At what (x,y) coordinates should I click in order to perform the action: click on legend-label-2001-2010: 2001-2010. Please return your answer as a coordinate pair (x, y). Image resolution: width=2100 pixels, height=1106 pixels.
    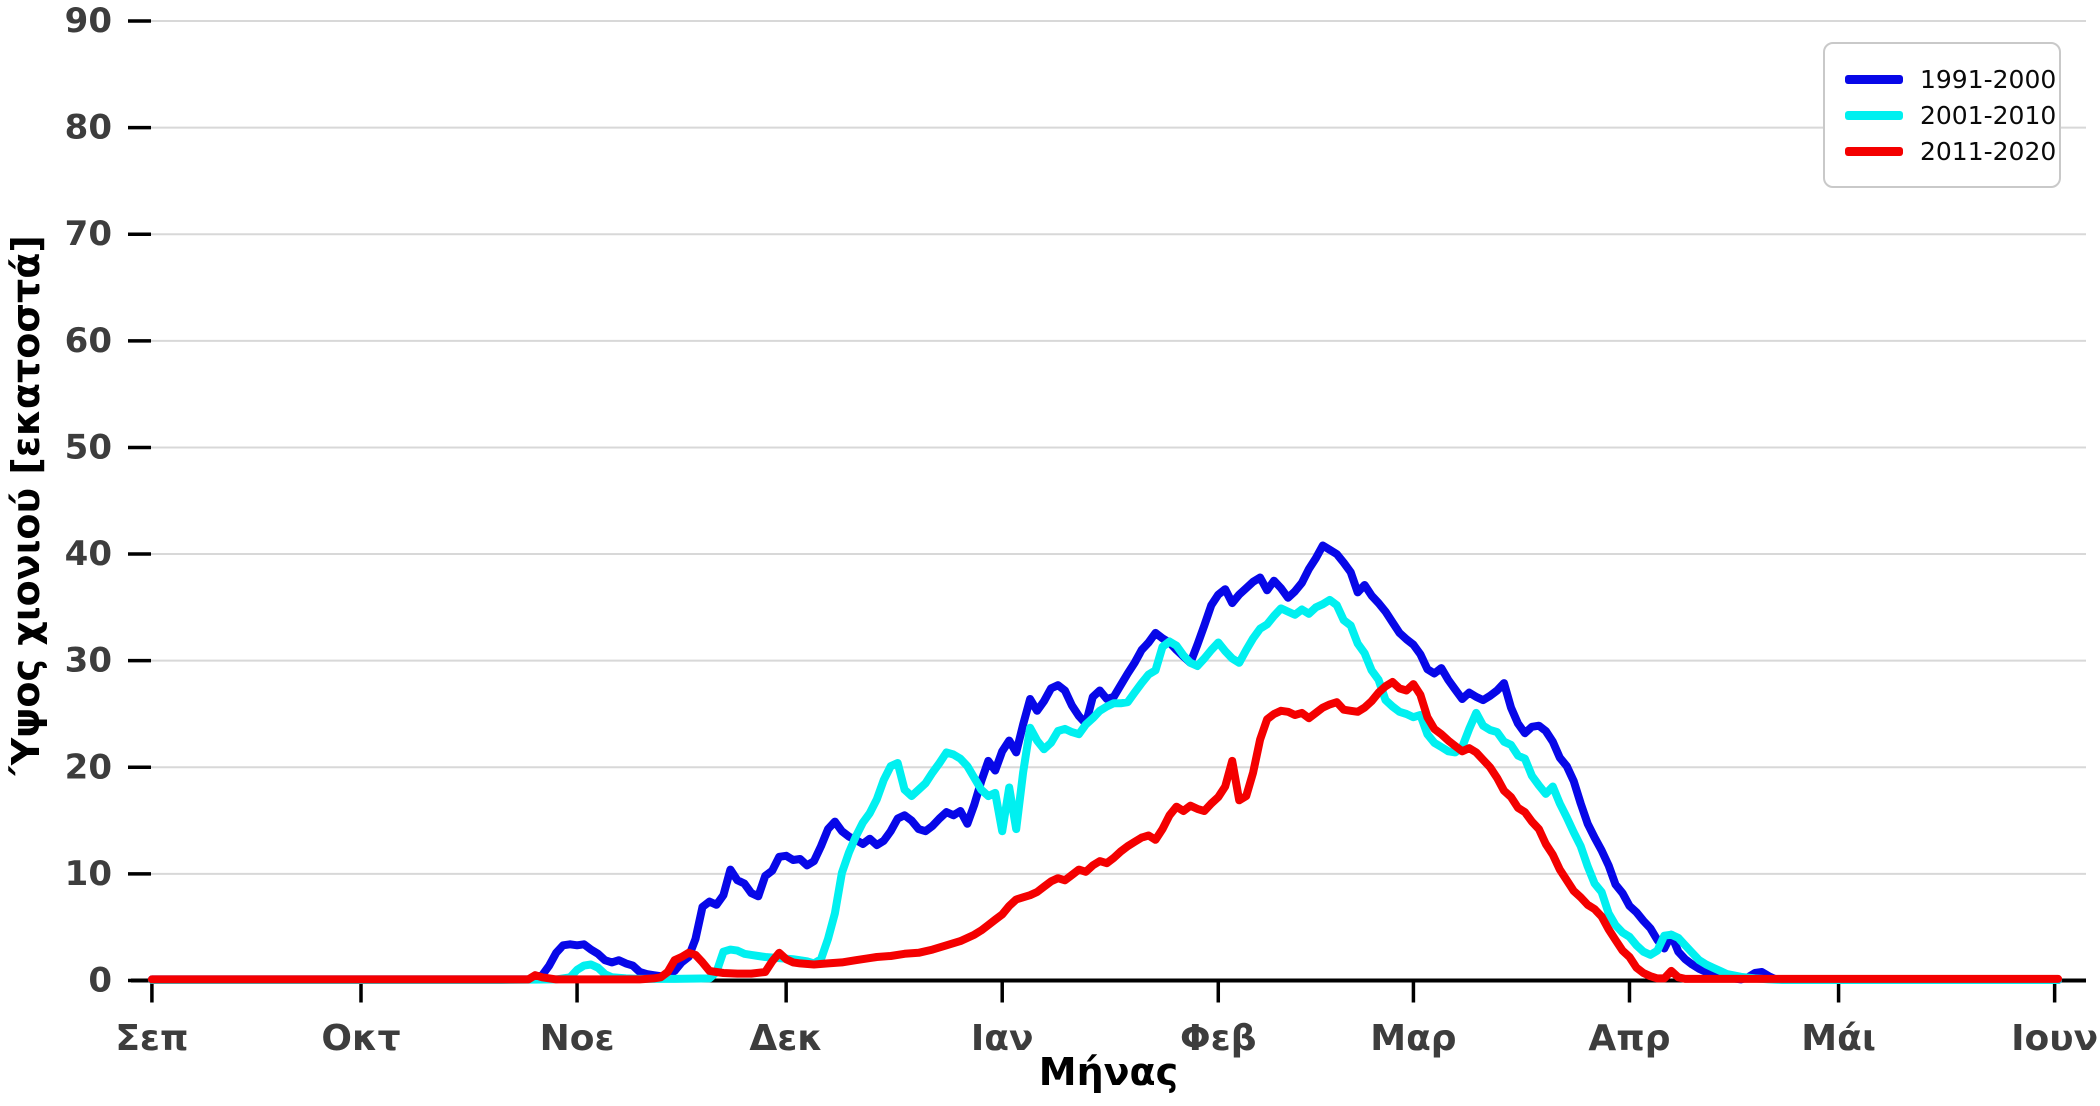
    Looking at the image, I should click on (1988, 115).